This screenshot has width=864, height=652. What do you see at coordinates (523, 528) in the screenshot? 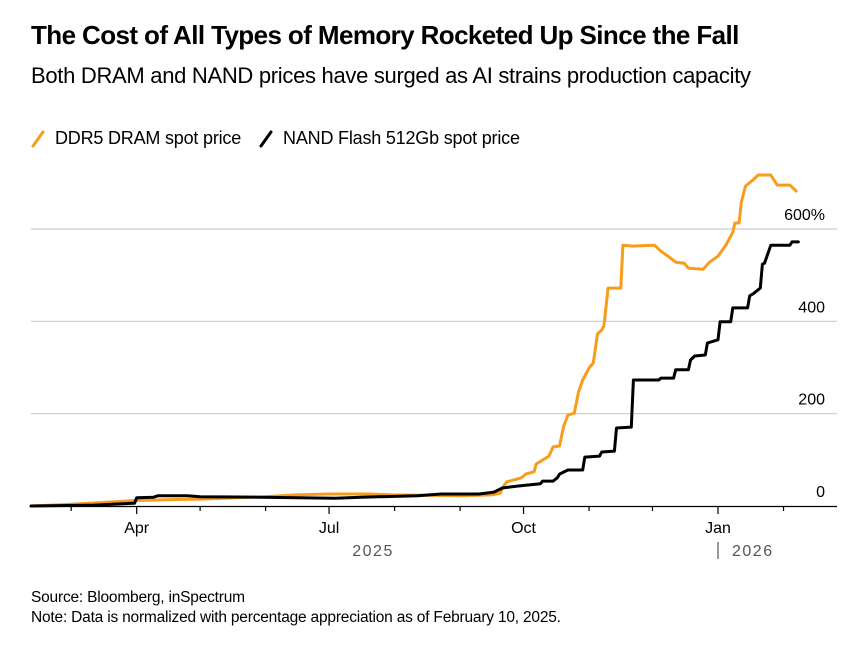
I see `x-tick-label: Oct` at bounding box center [523, 528].